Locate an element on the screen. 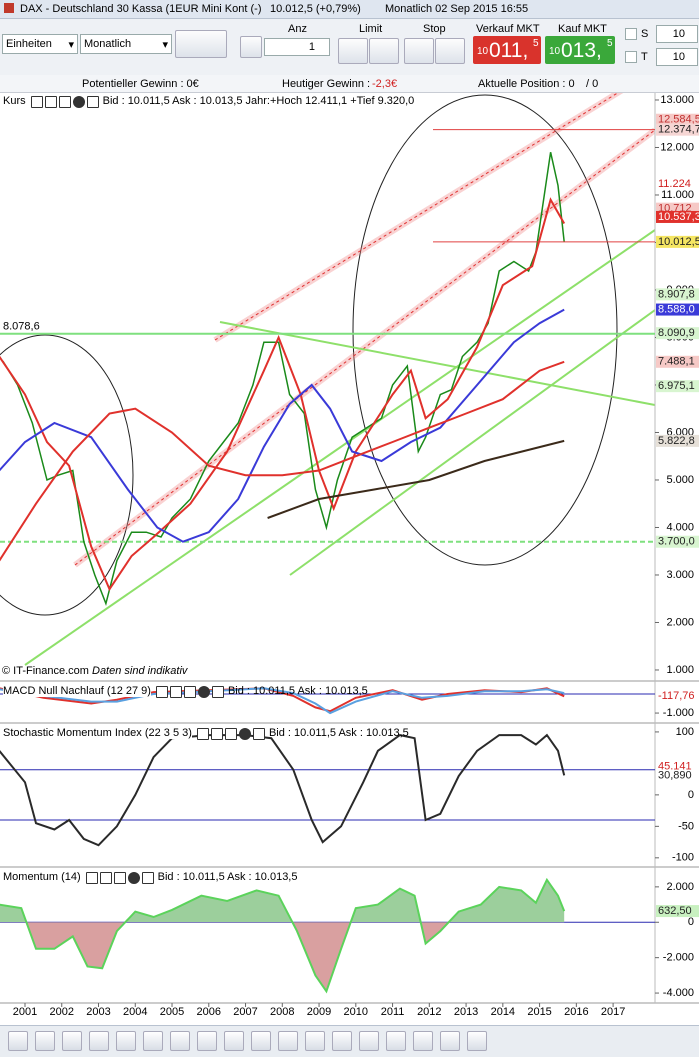  s-input: 10 is located at coordinates (677, 34).